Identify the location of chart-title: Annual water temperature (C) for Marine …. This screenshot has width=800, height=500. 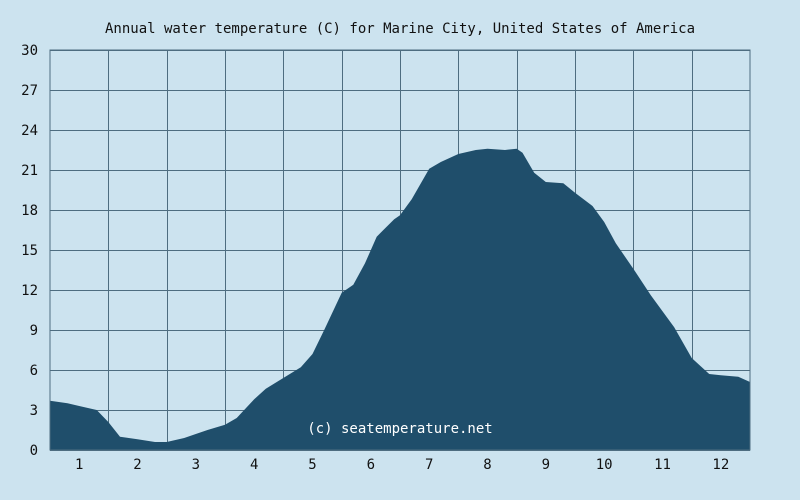
(400, 29).